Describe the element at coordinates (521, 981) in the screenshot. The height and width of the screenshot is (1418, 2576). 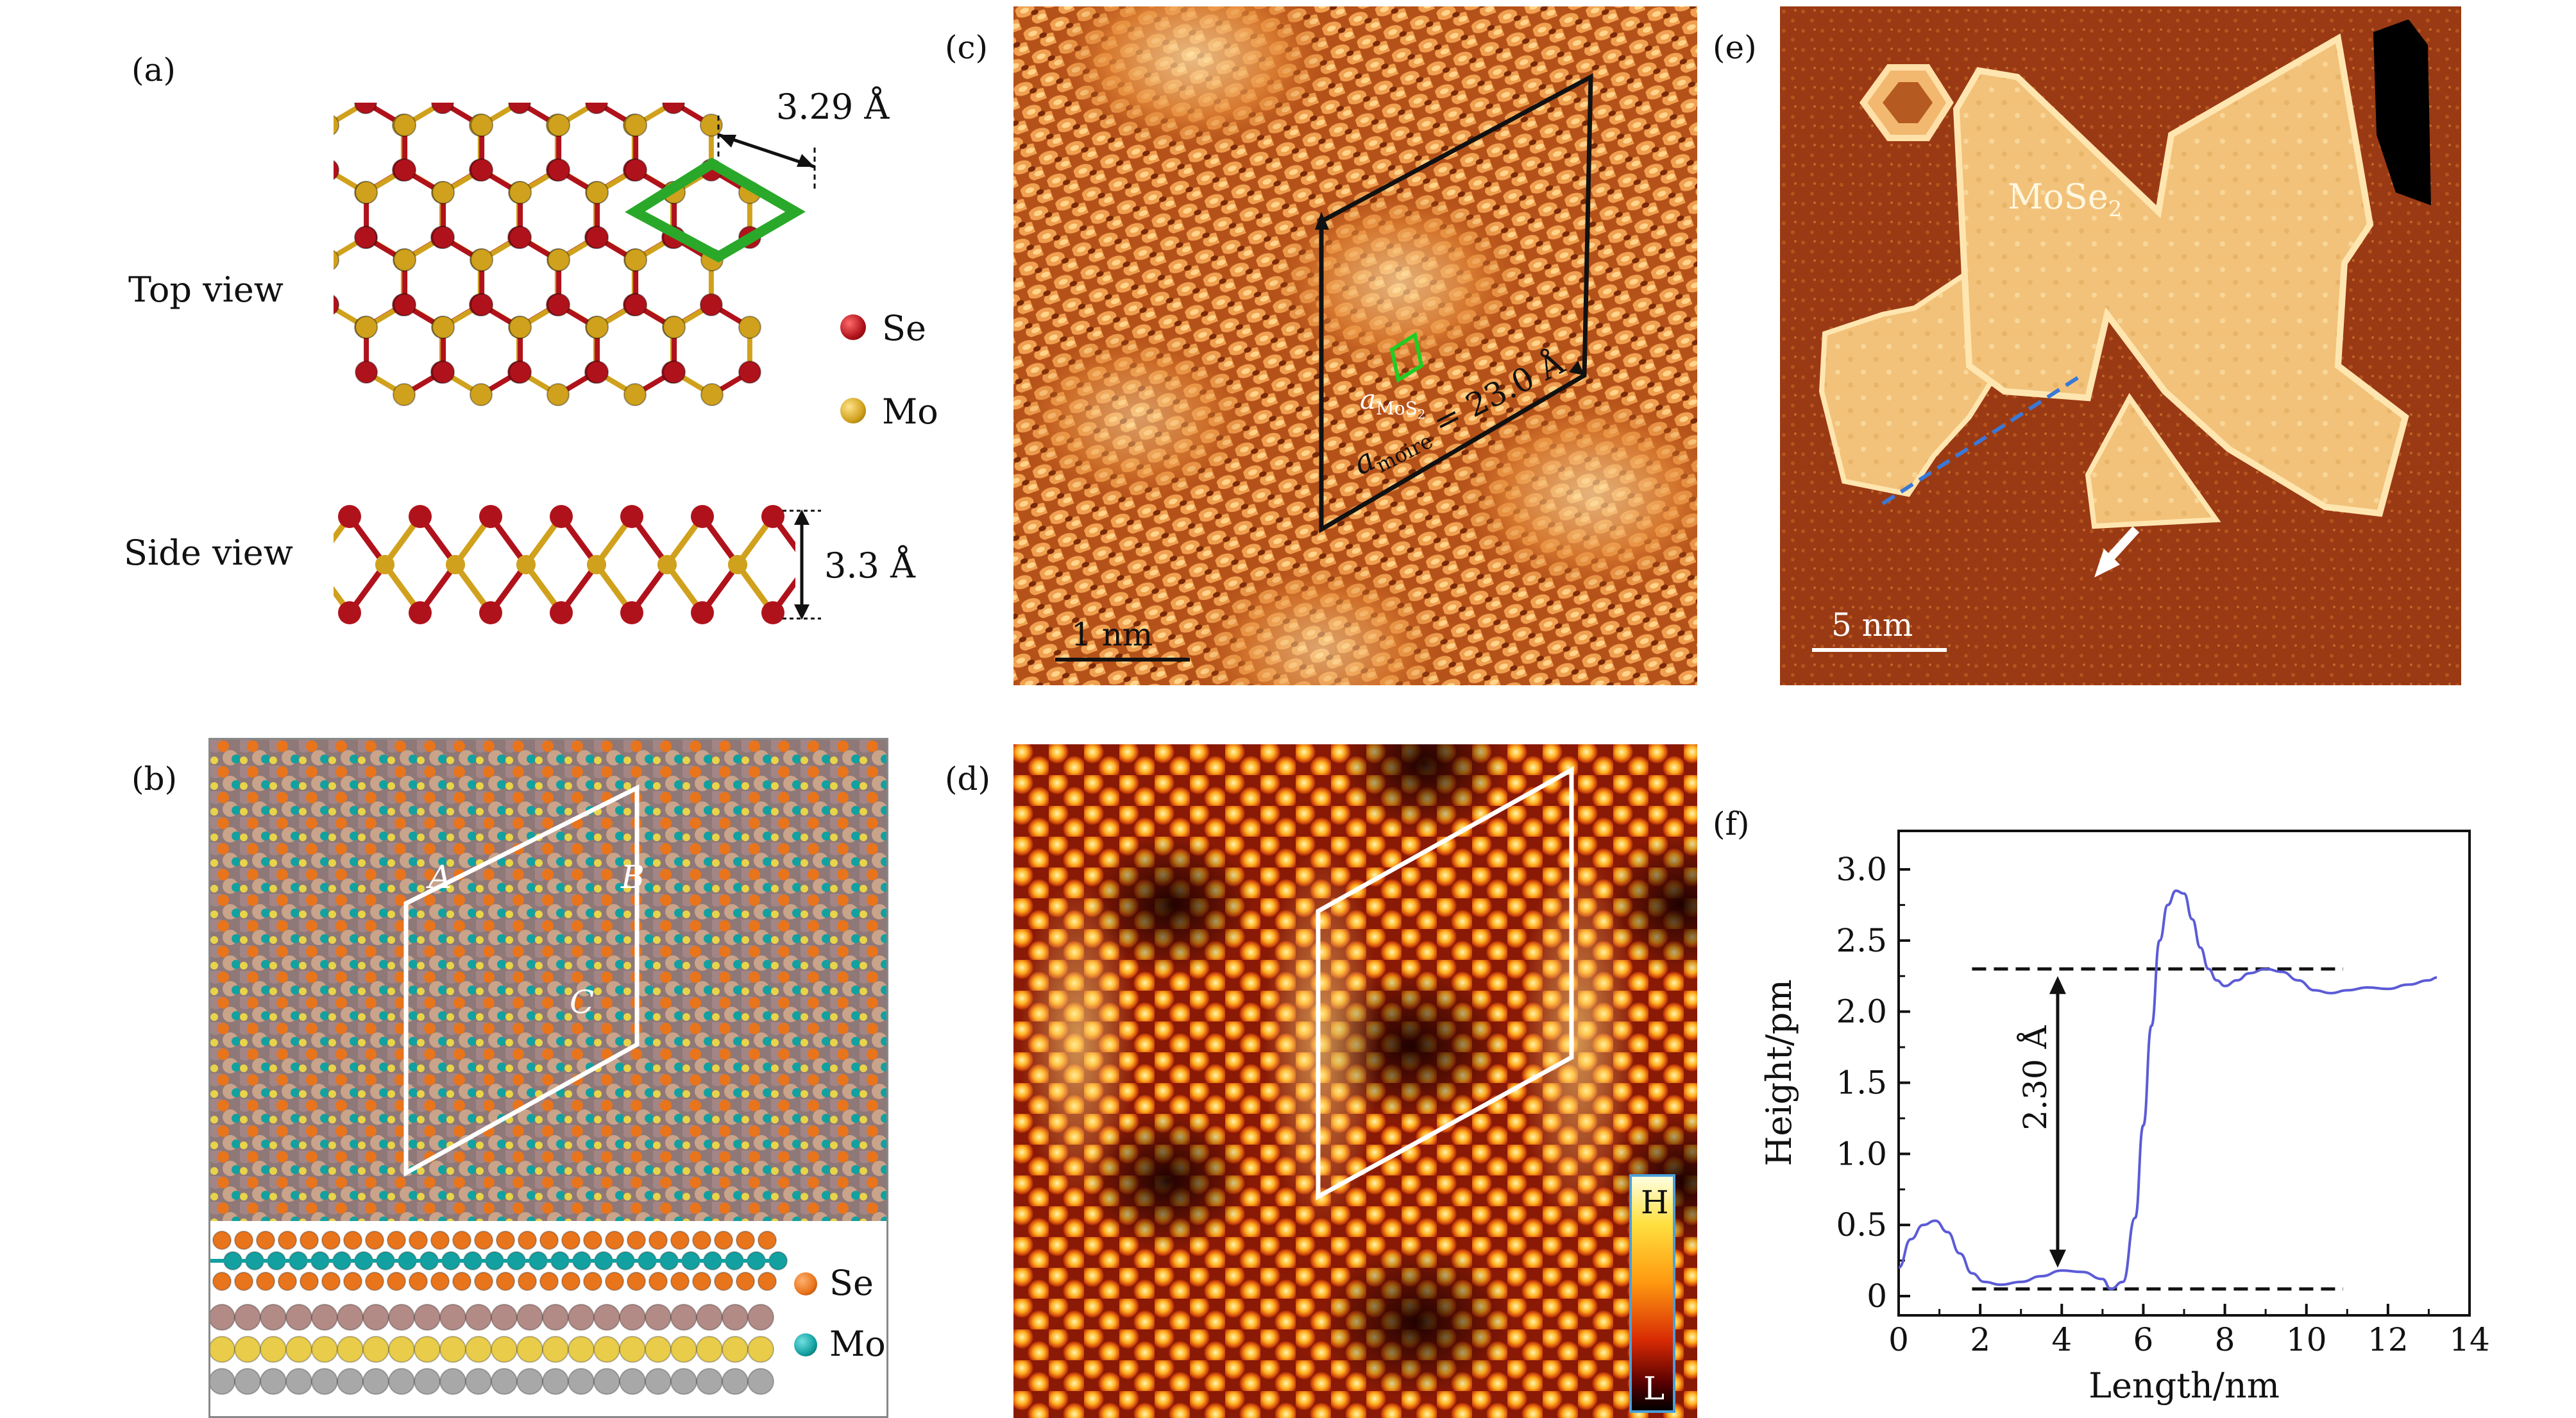
I see `moire-unit-cell` at that location.